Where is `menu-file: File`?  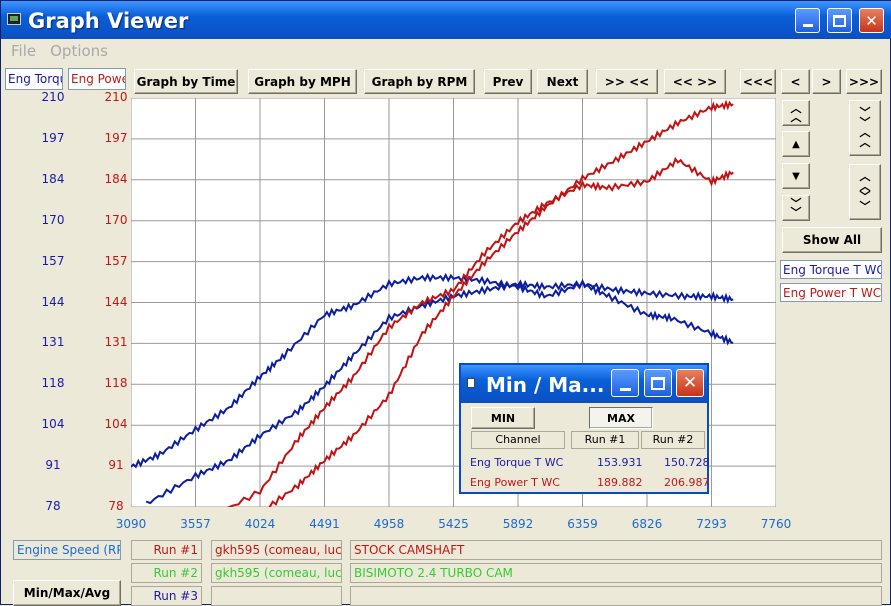
menu-file: File is located at coordinates (24, 51).